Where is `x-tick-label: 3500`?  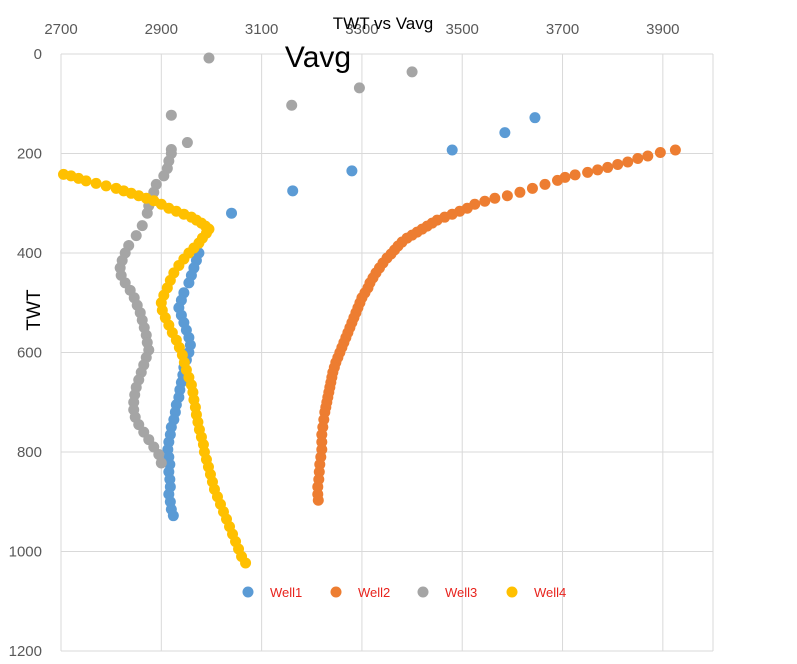 x-tick-label: 3500 is located at coordinates (462, 29).